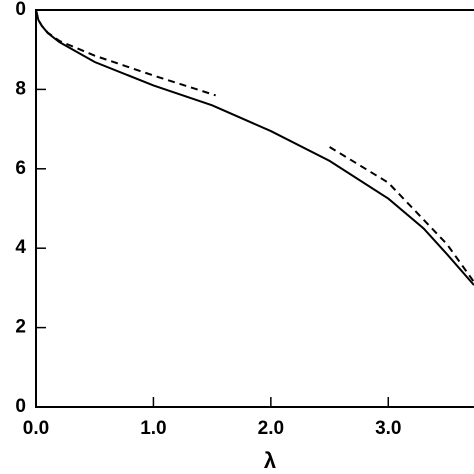  What do you see at coordinates (20, 327) in the screenshot?
I see `y-tick-label: 2` at bounding box center [20, 327].